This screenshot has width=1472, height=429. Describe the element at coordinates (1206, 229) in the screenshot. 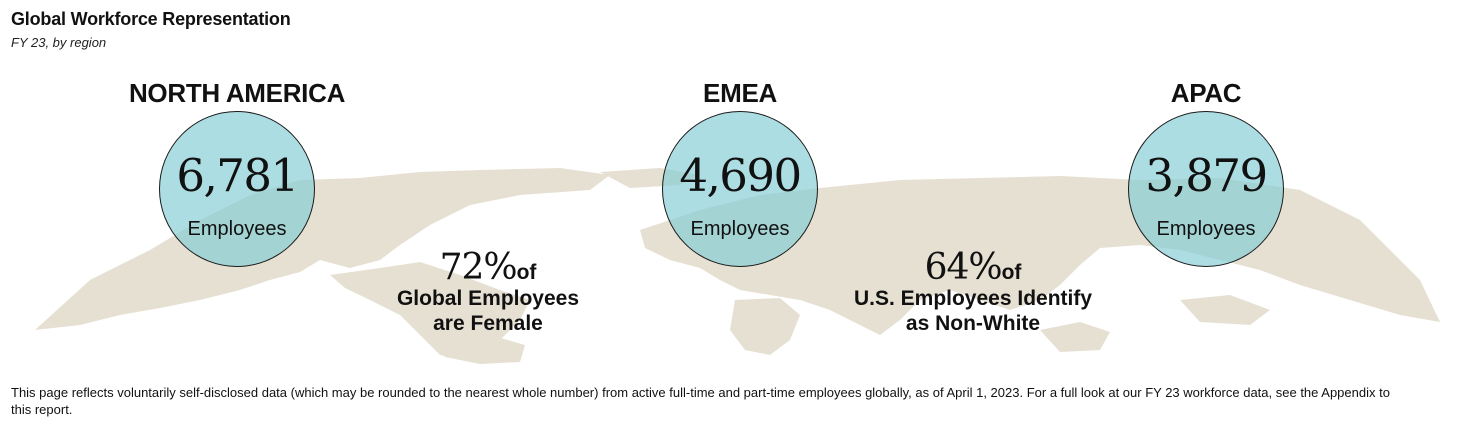

I see `employee-unit-label-apac: Employees` at that location.